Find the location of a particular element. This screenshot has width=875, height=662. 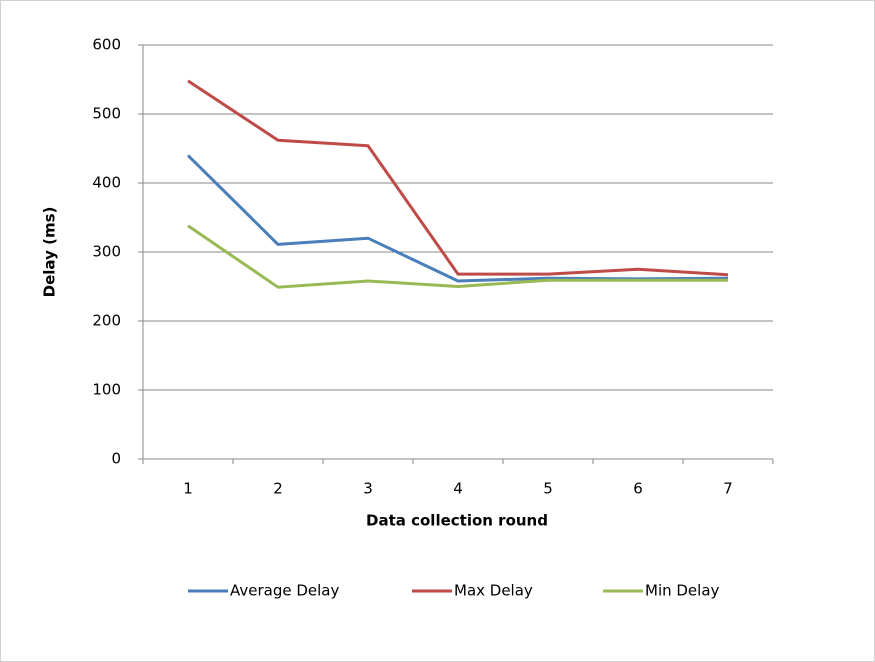

y-axis-label: Delay (ms) is located at coordinates (50, 252).